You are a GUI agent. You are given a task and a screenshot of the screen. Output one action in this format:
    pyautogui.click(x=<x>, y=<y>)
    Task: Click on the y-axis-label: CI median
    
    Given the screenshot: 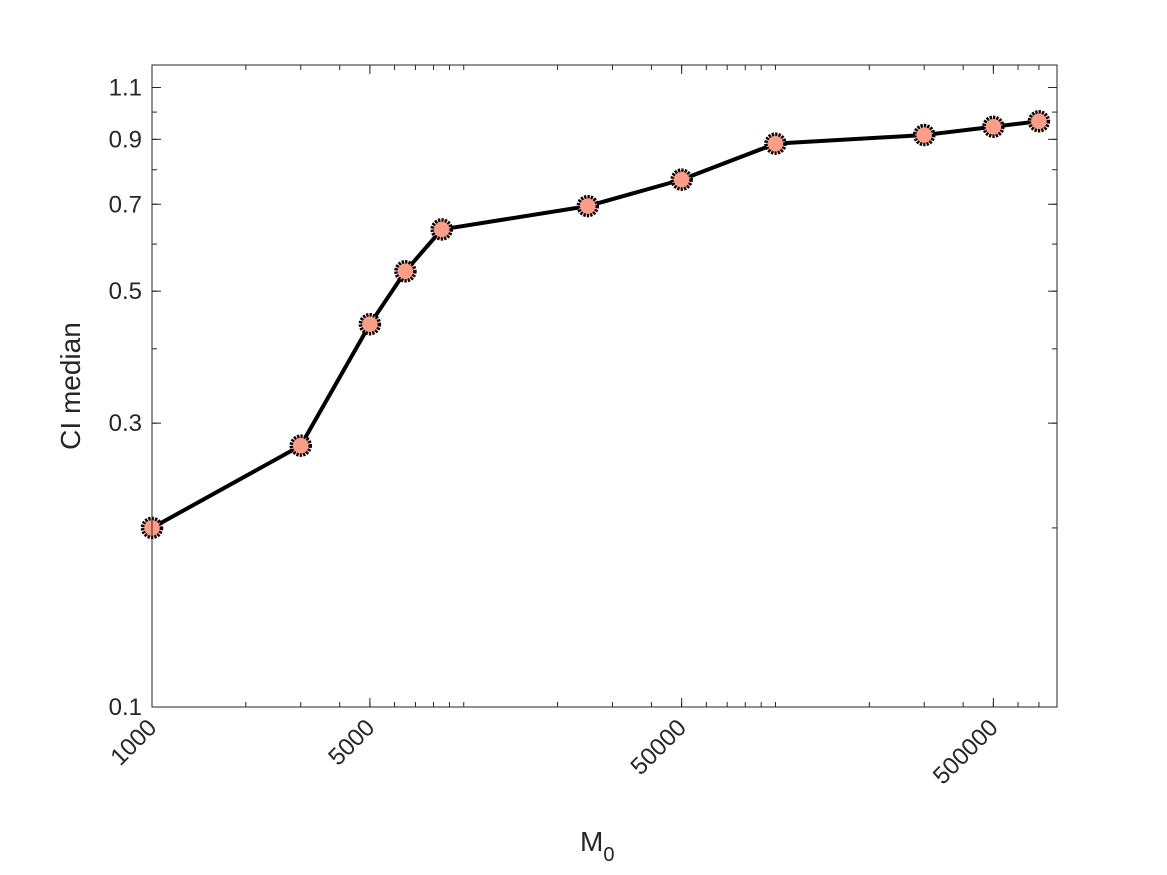 What is the action you would take?
    pyautogui.click(x=70, y=386)
    